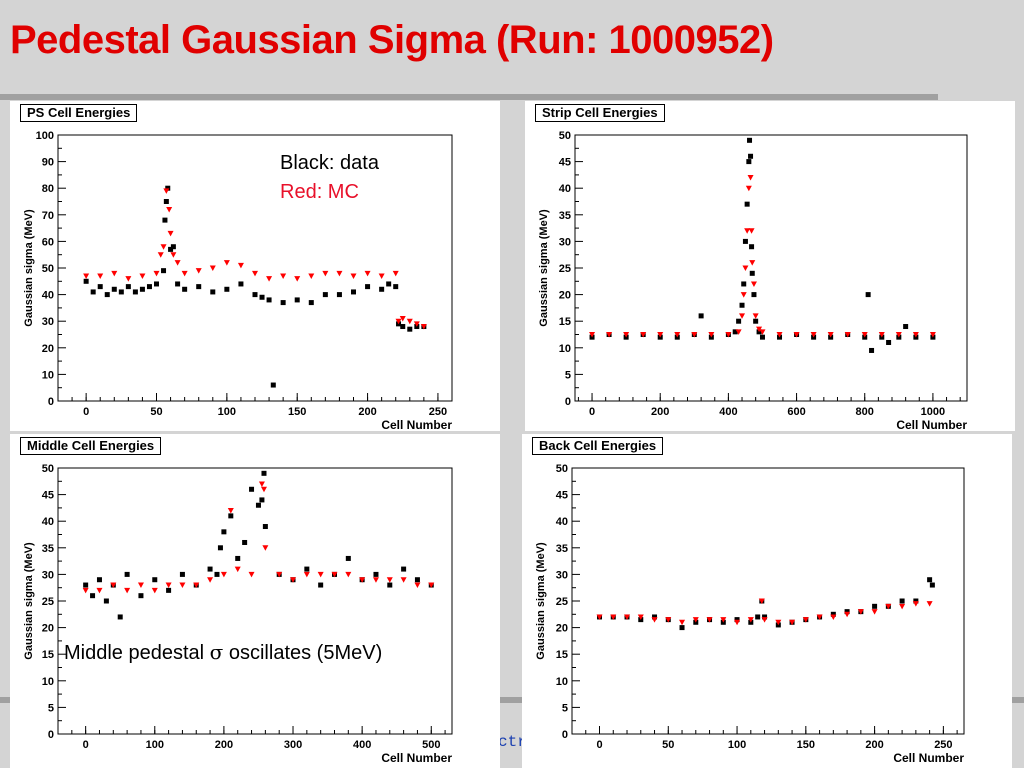  I want to click on note-prefix: Middle pedestal, so click(137, 653).